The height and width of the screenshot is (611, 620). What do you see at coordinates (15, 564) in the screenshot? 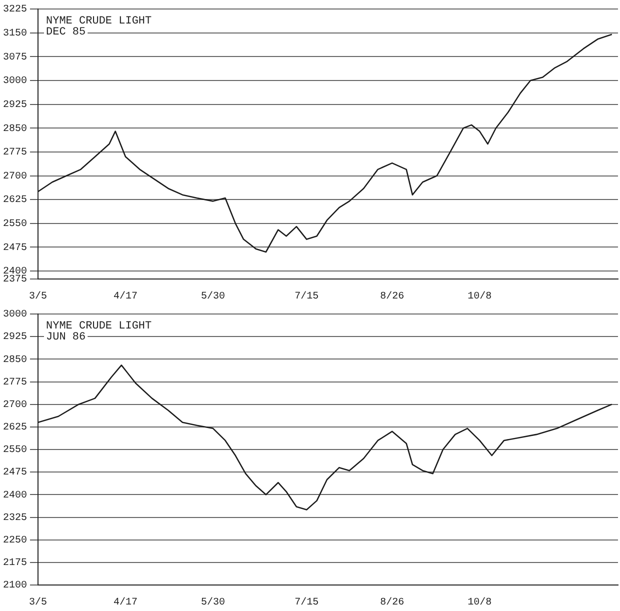
I see `y-tick-label: 2175` at bounding box center [15, 564].